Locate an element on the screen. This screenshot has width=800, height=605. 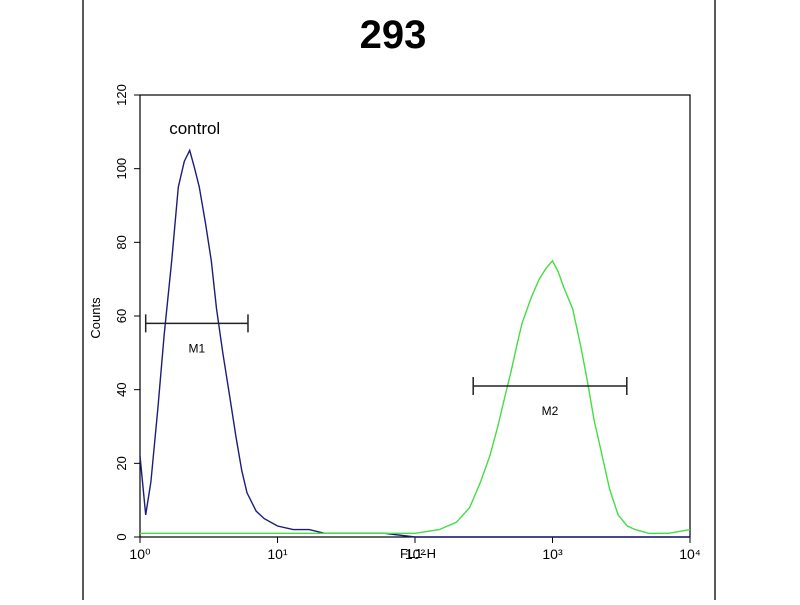
x-axis-label: FL1-H is located at coordinates (418, 553).